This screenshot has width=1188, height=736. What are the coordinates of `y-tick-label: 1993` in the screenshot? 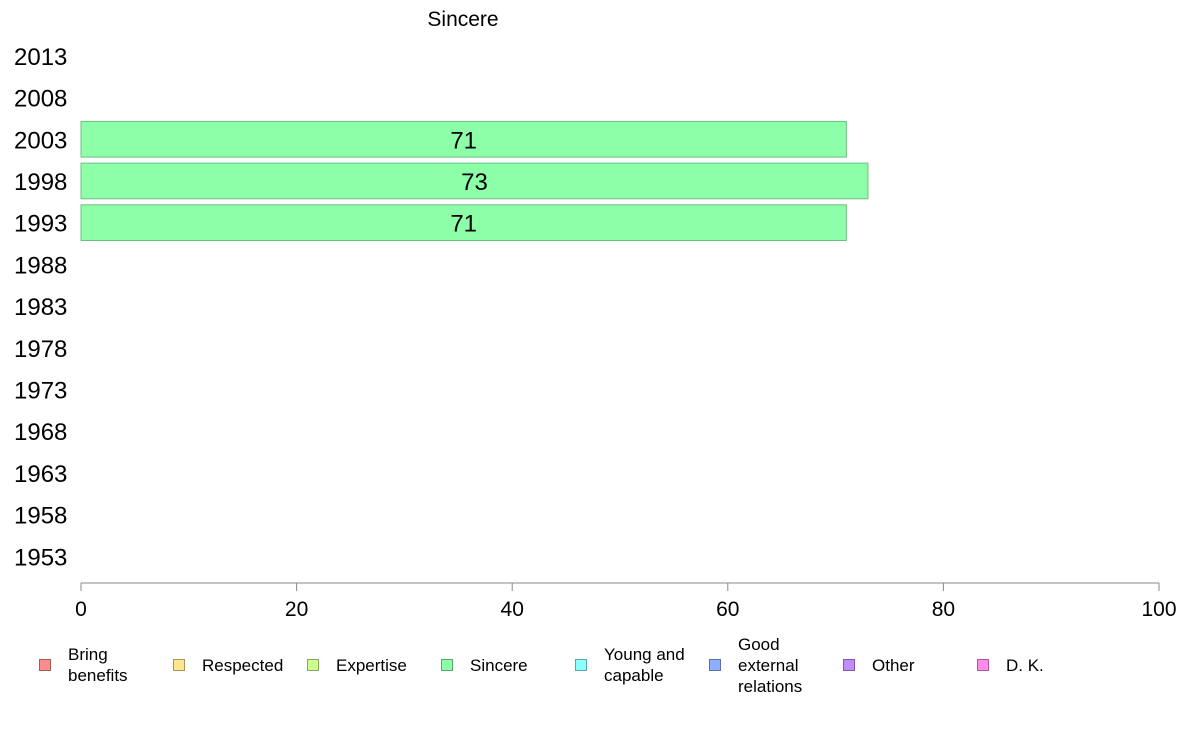 It's located at (40, 224).